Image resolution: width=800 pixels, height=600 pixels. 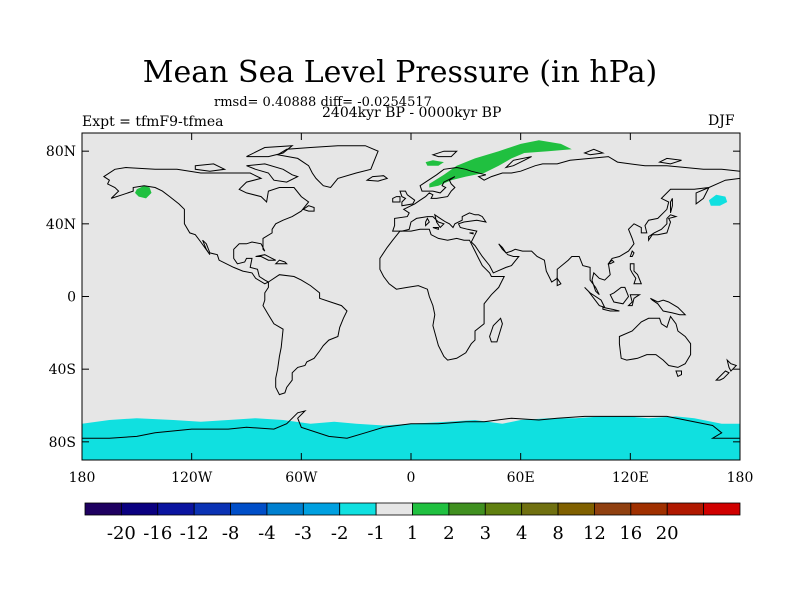 What do you see at coordinates (340, 533) in the screenshot?
I see `colorbar-label: -2` at bounding box center [340, 533].